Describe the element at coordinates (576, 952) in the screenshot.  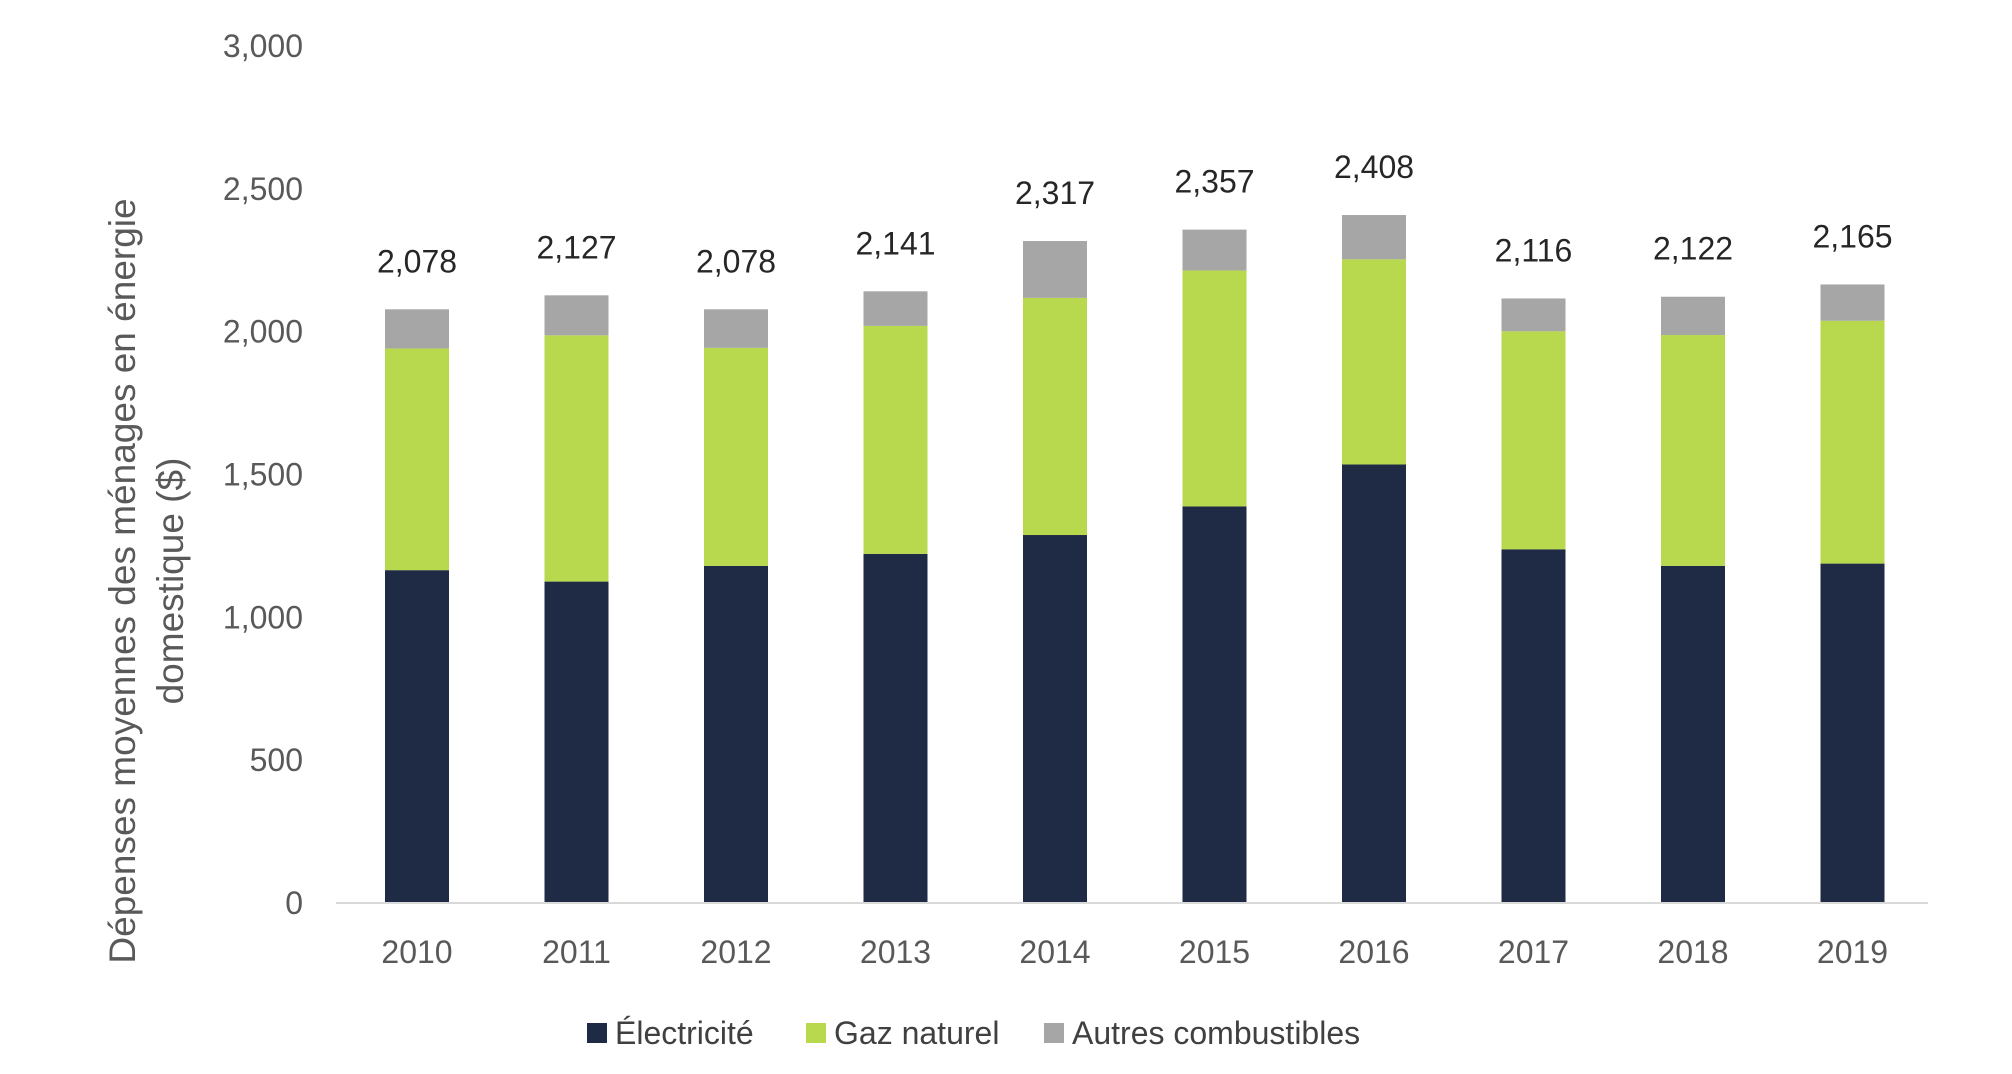
I see `x-tick-label: 2011` at that location.